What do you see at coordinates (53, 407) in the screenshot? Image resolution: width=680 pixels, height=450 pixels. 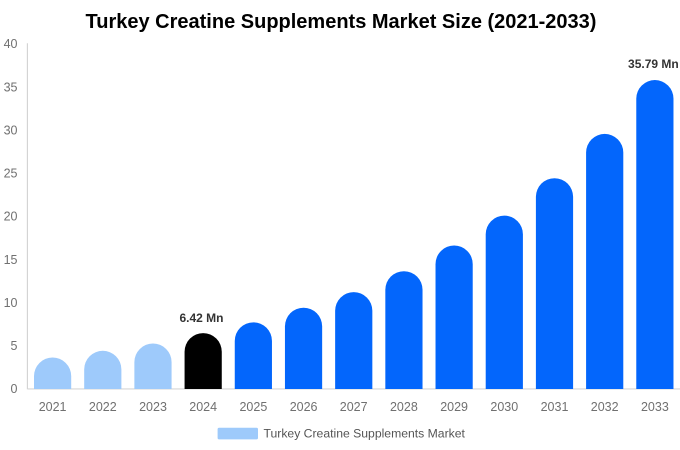 I see `svg-text: 2021` at bounding box center [53, 407].